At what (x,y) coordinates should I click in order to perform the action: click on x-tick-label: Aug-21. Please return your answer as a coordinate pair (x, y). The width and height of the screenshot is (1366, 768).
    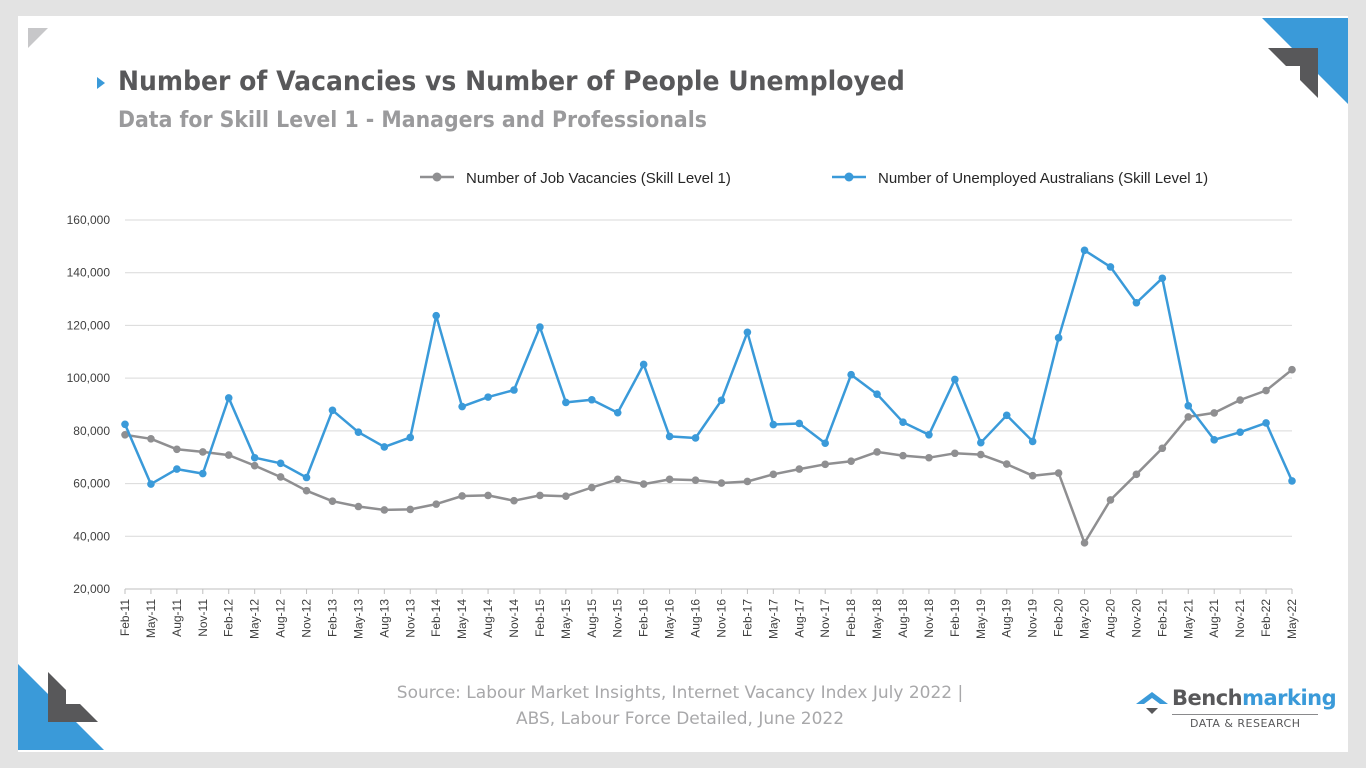
    Looking at the image, I should click on (1214, 618).